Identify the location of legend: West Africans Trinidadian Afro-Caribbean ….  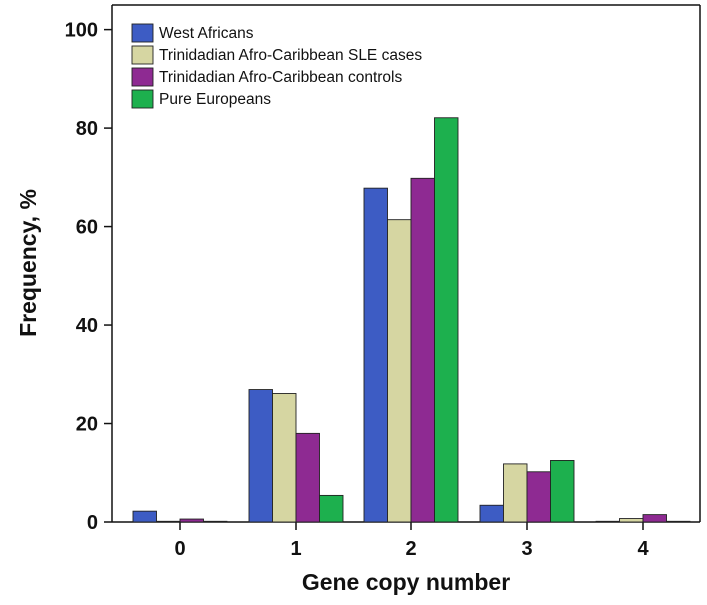
(276, 66).